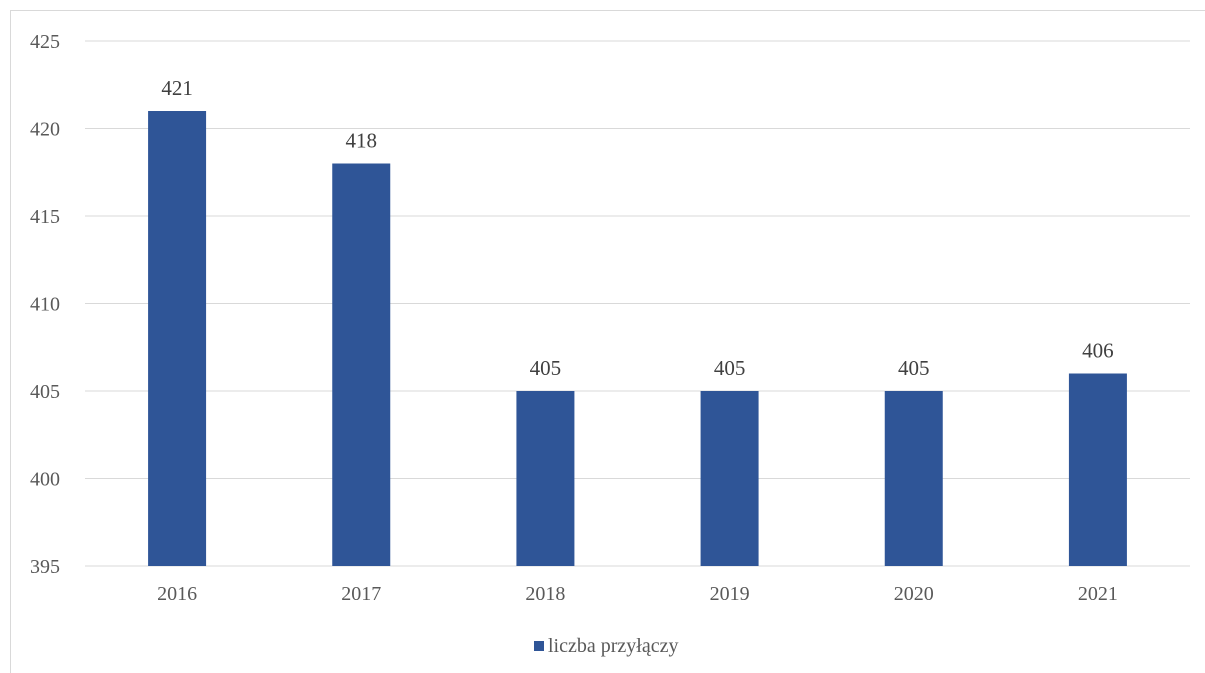 The image size is (1205, 673). What do you see at coordinates (539, 646) in the screenshot?
I see `legend-swatch` at bounding box center [539, 646].